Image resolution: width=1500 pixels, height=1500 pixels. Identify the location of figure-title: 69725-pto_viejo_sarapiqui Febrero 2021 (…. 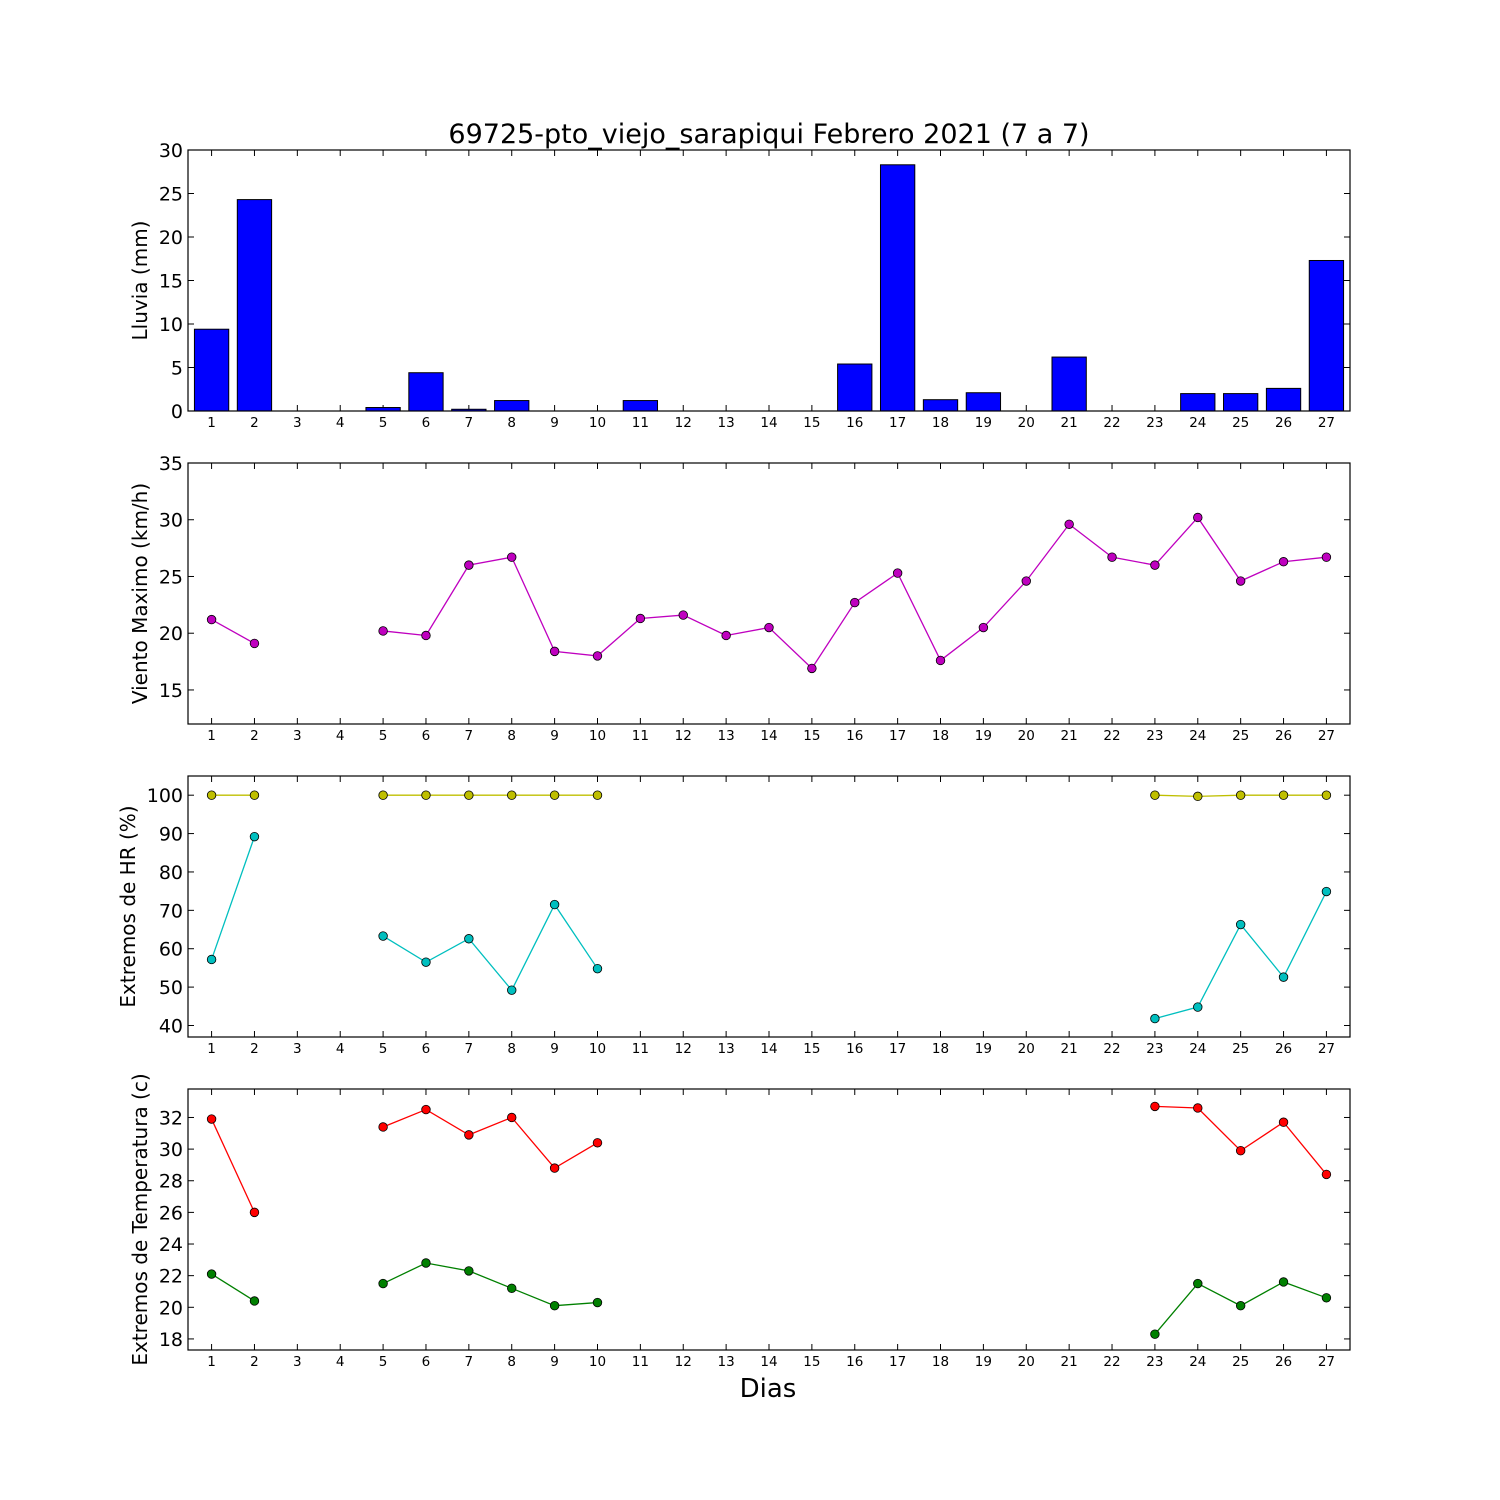
(768, 134).